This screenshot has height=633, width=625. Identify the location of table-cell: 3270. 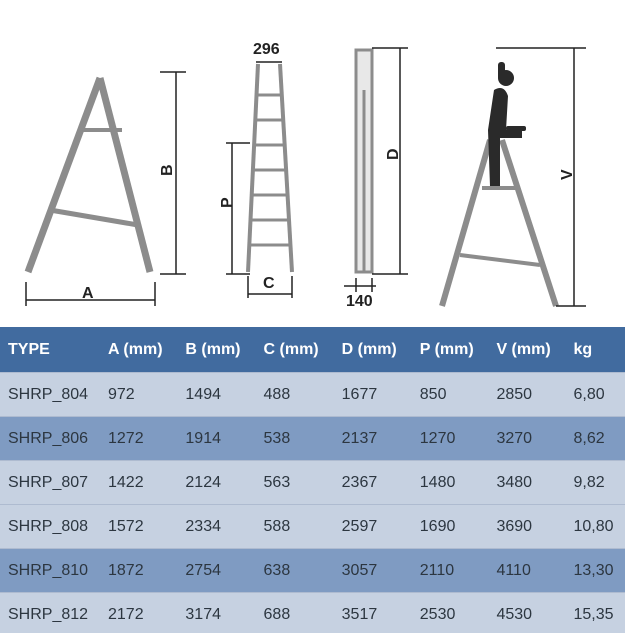
(527, 438).